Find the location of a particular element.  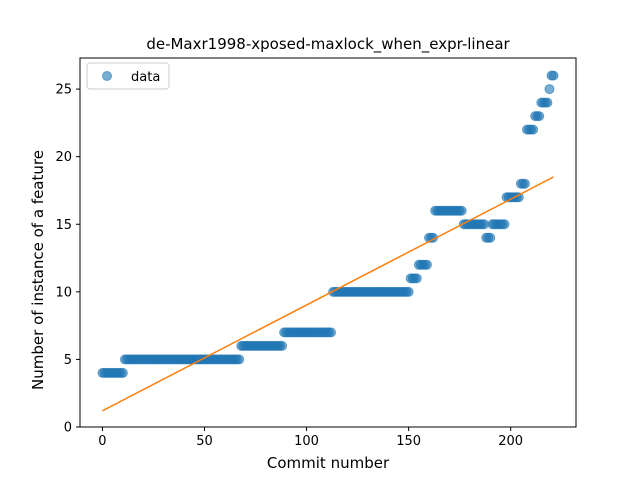

x-tick-label: 0 is located at coordinates (102, 441).